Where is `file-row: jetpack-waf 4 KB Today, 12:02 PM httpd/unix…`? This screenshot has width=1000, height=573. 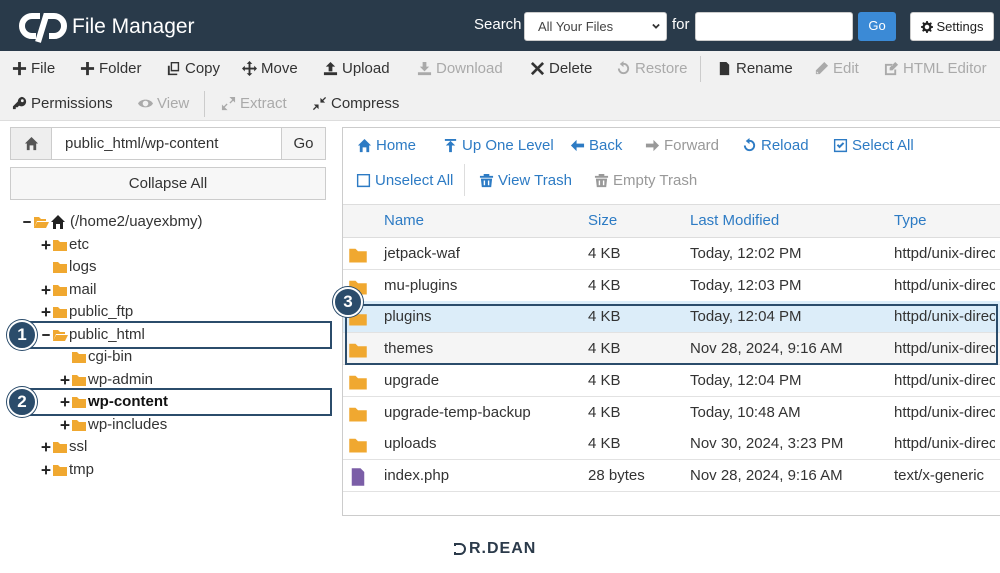
file-row: jetpack-waf 4 KB Today, 12:02 PM httpd/unix… is located at coordinates (671, 254).